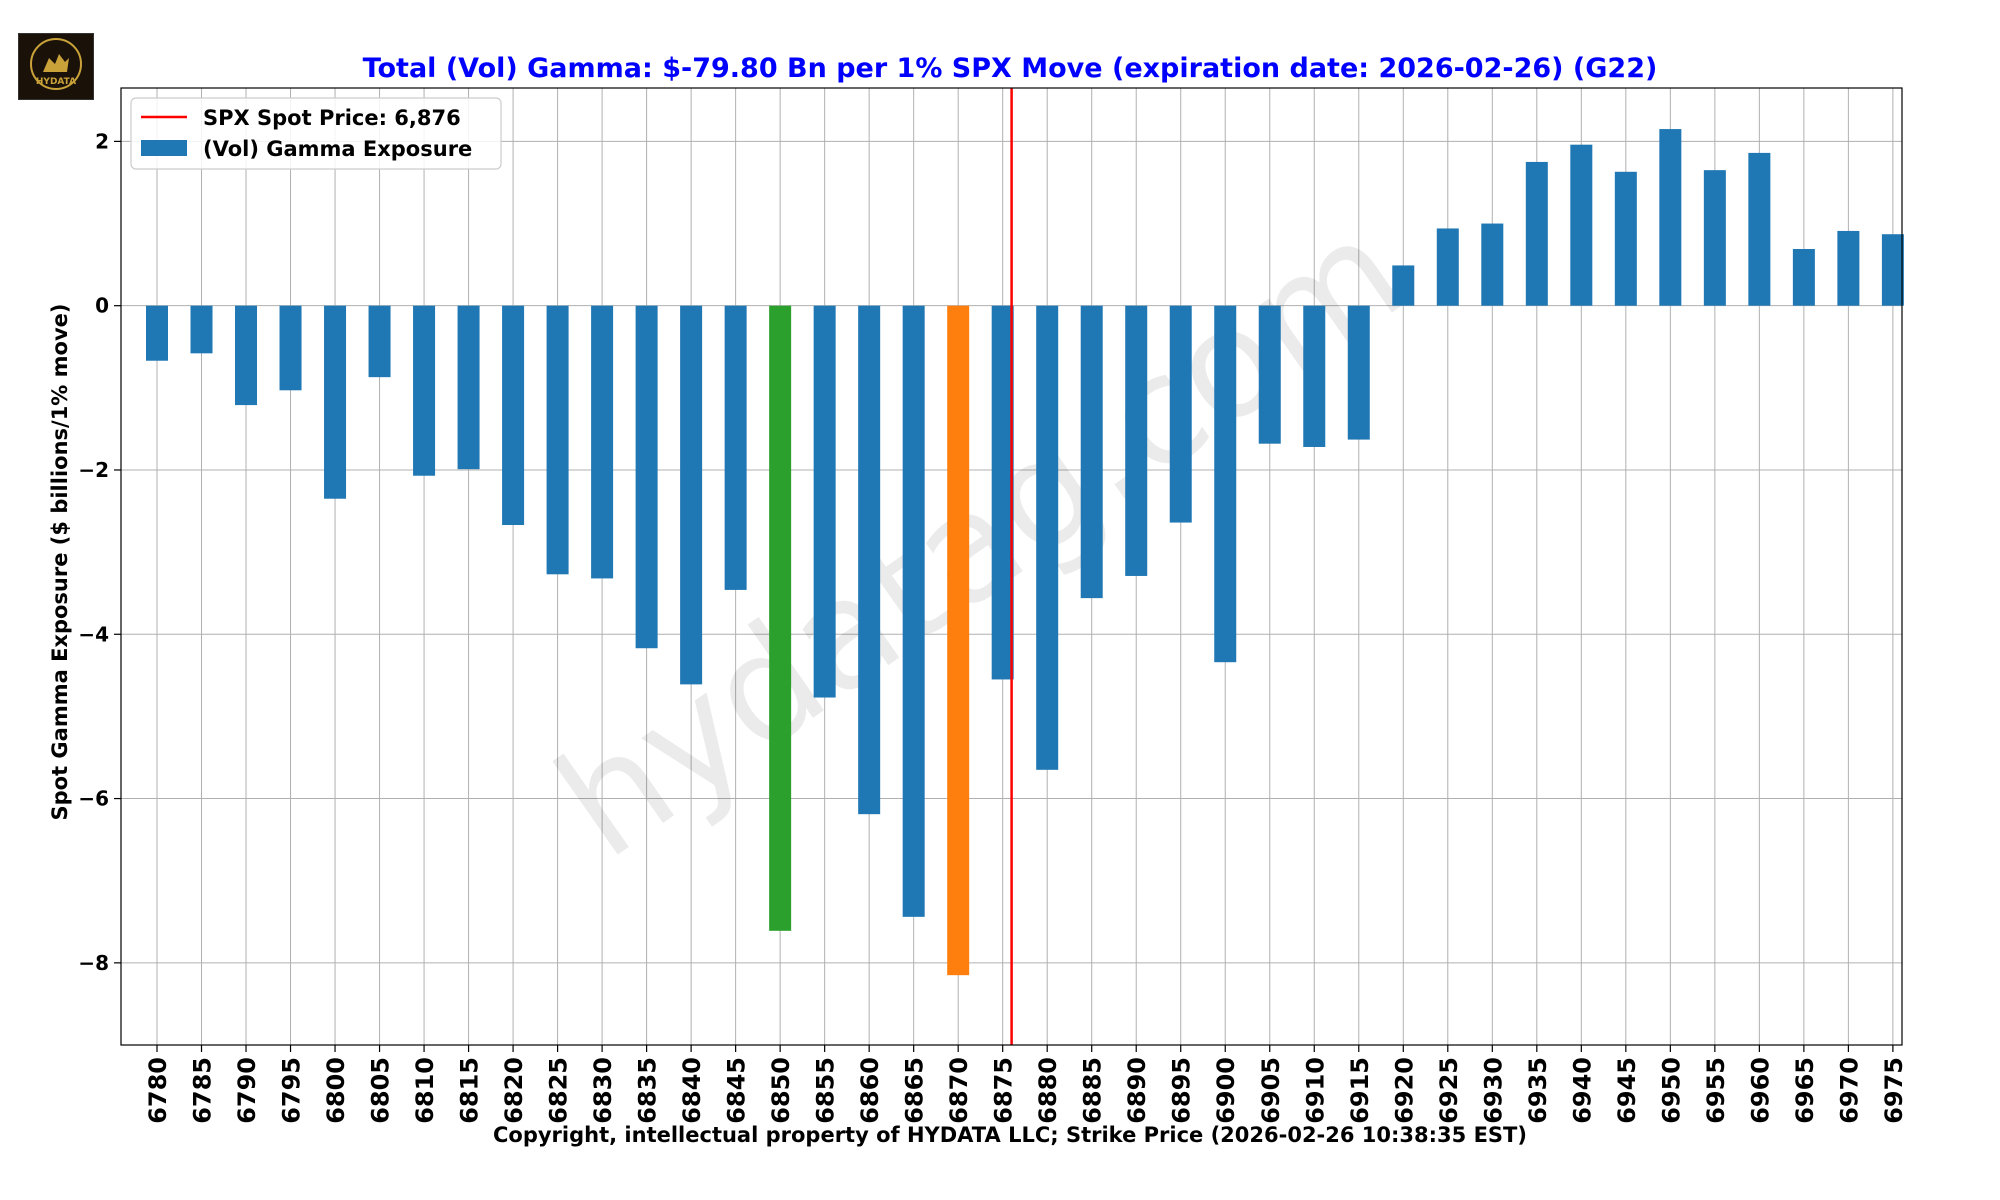 The width and height of the screenshot is (2000, 1200). I want to click on x-tick-label: 6855, so click(826, 1090).